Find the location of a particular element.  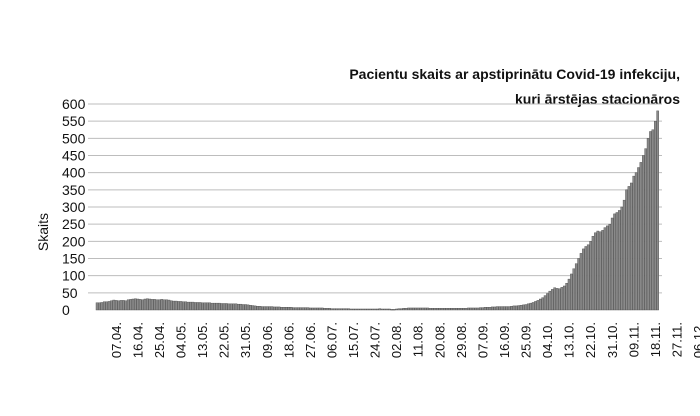

x-tick-label: 09.11. is located at coordinates (633, 339).